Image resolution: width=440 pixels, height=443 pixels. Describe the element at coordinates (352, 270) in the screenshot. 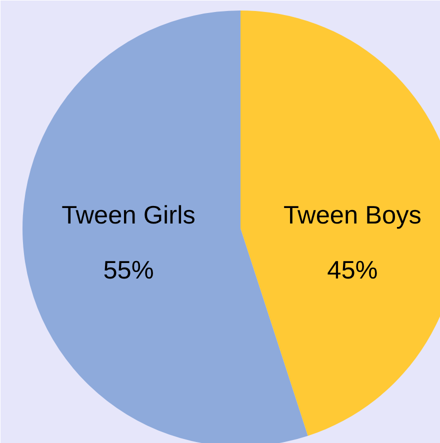

I see `data-label: 45%` at that location.